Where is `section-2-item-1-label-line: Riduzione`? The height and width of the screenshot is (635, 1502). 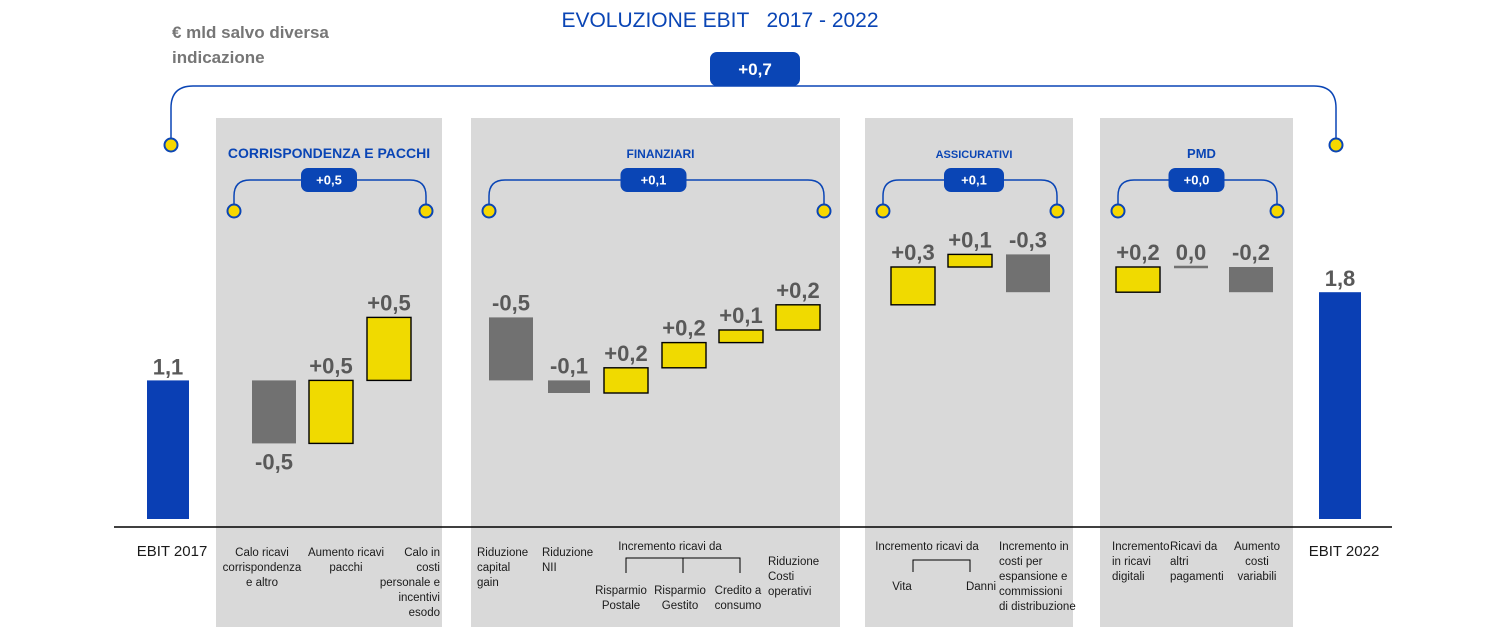 section-2-item-1-label-line: Riduzione is located at coordinates (502, 553).